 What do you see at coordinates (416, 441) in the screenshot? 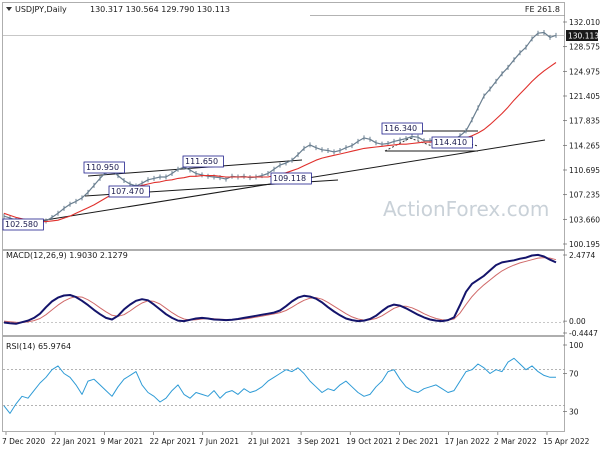
I see `date-axis-label: 2 Dec 2021` at bounding box center [416, 441].